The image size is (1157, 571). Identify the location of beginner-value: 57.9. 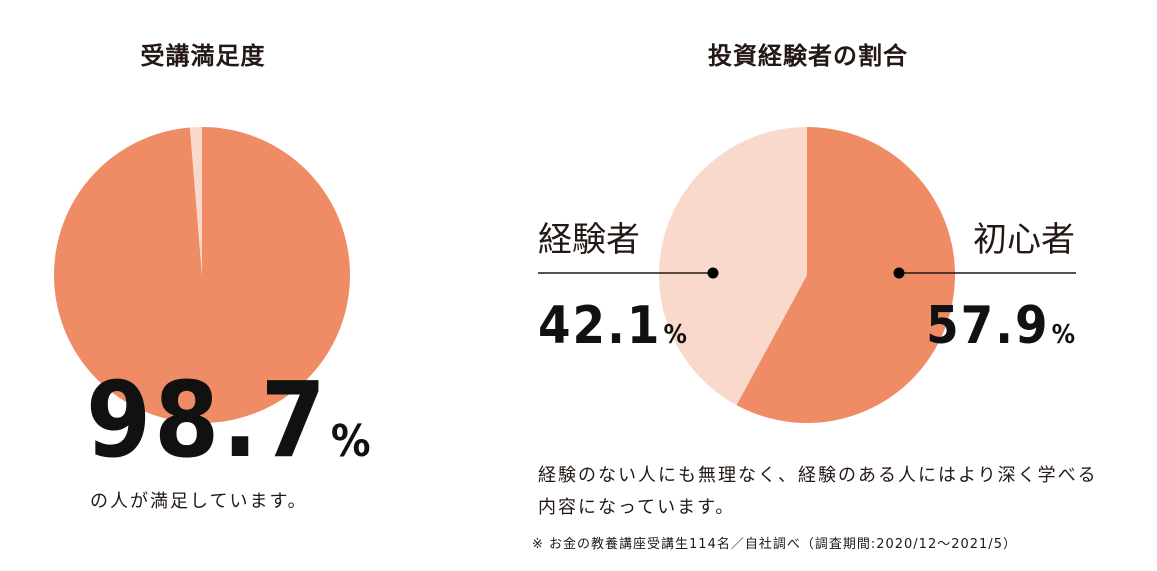
(988, 326).